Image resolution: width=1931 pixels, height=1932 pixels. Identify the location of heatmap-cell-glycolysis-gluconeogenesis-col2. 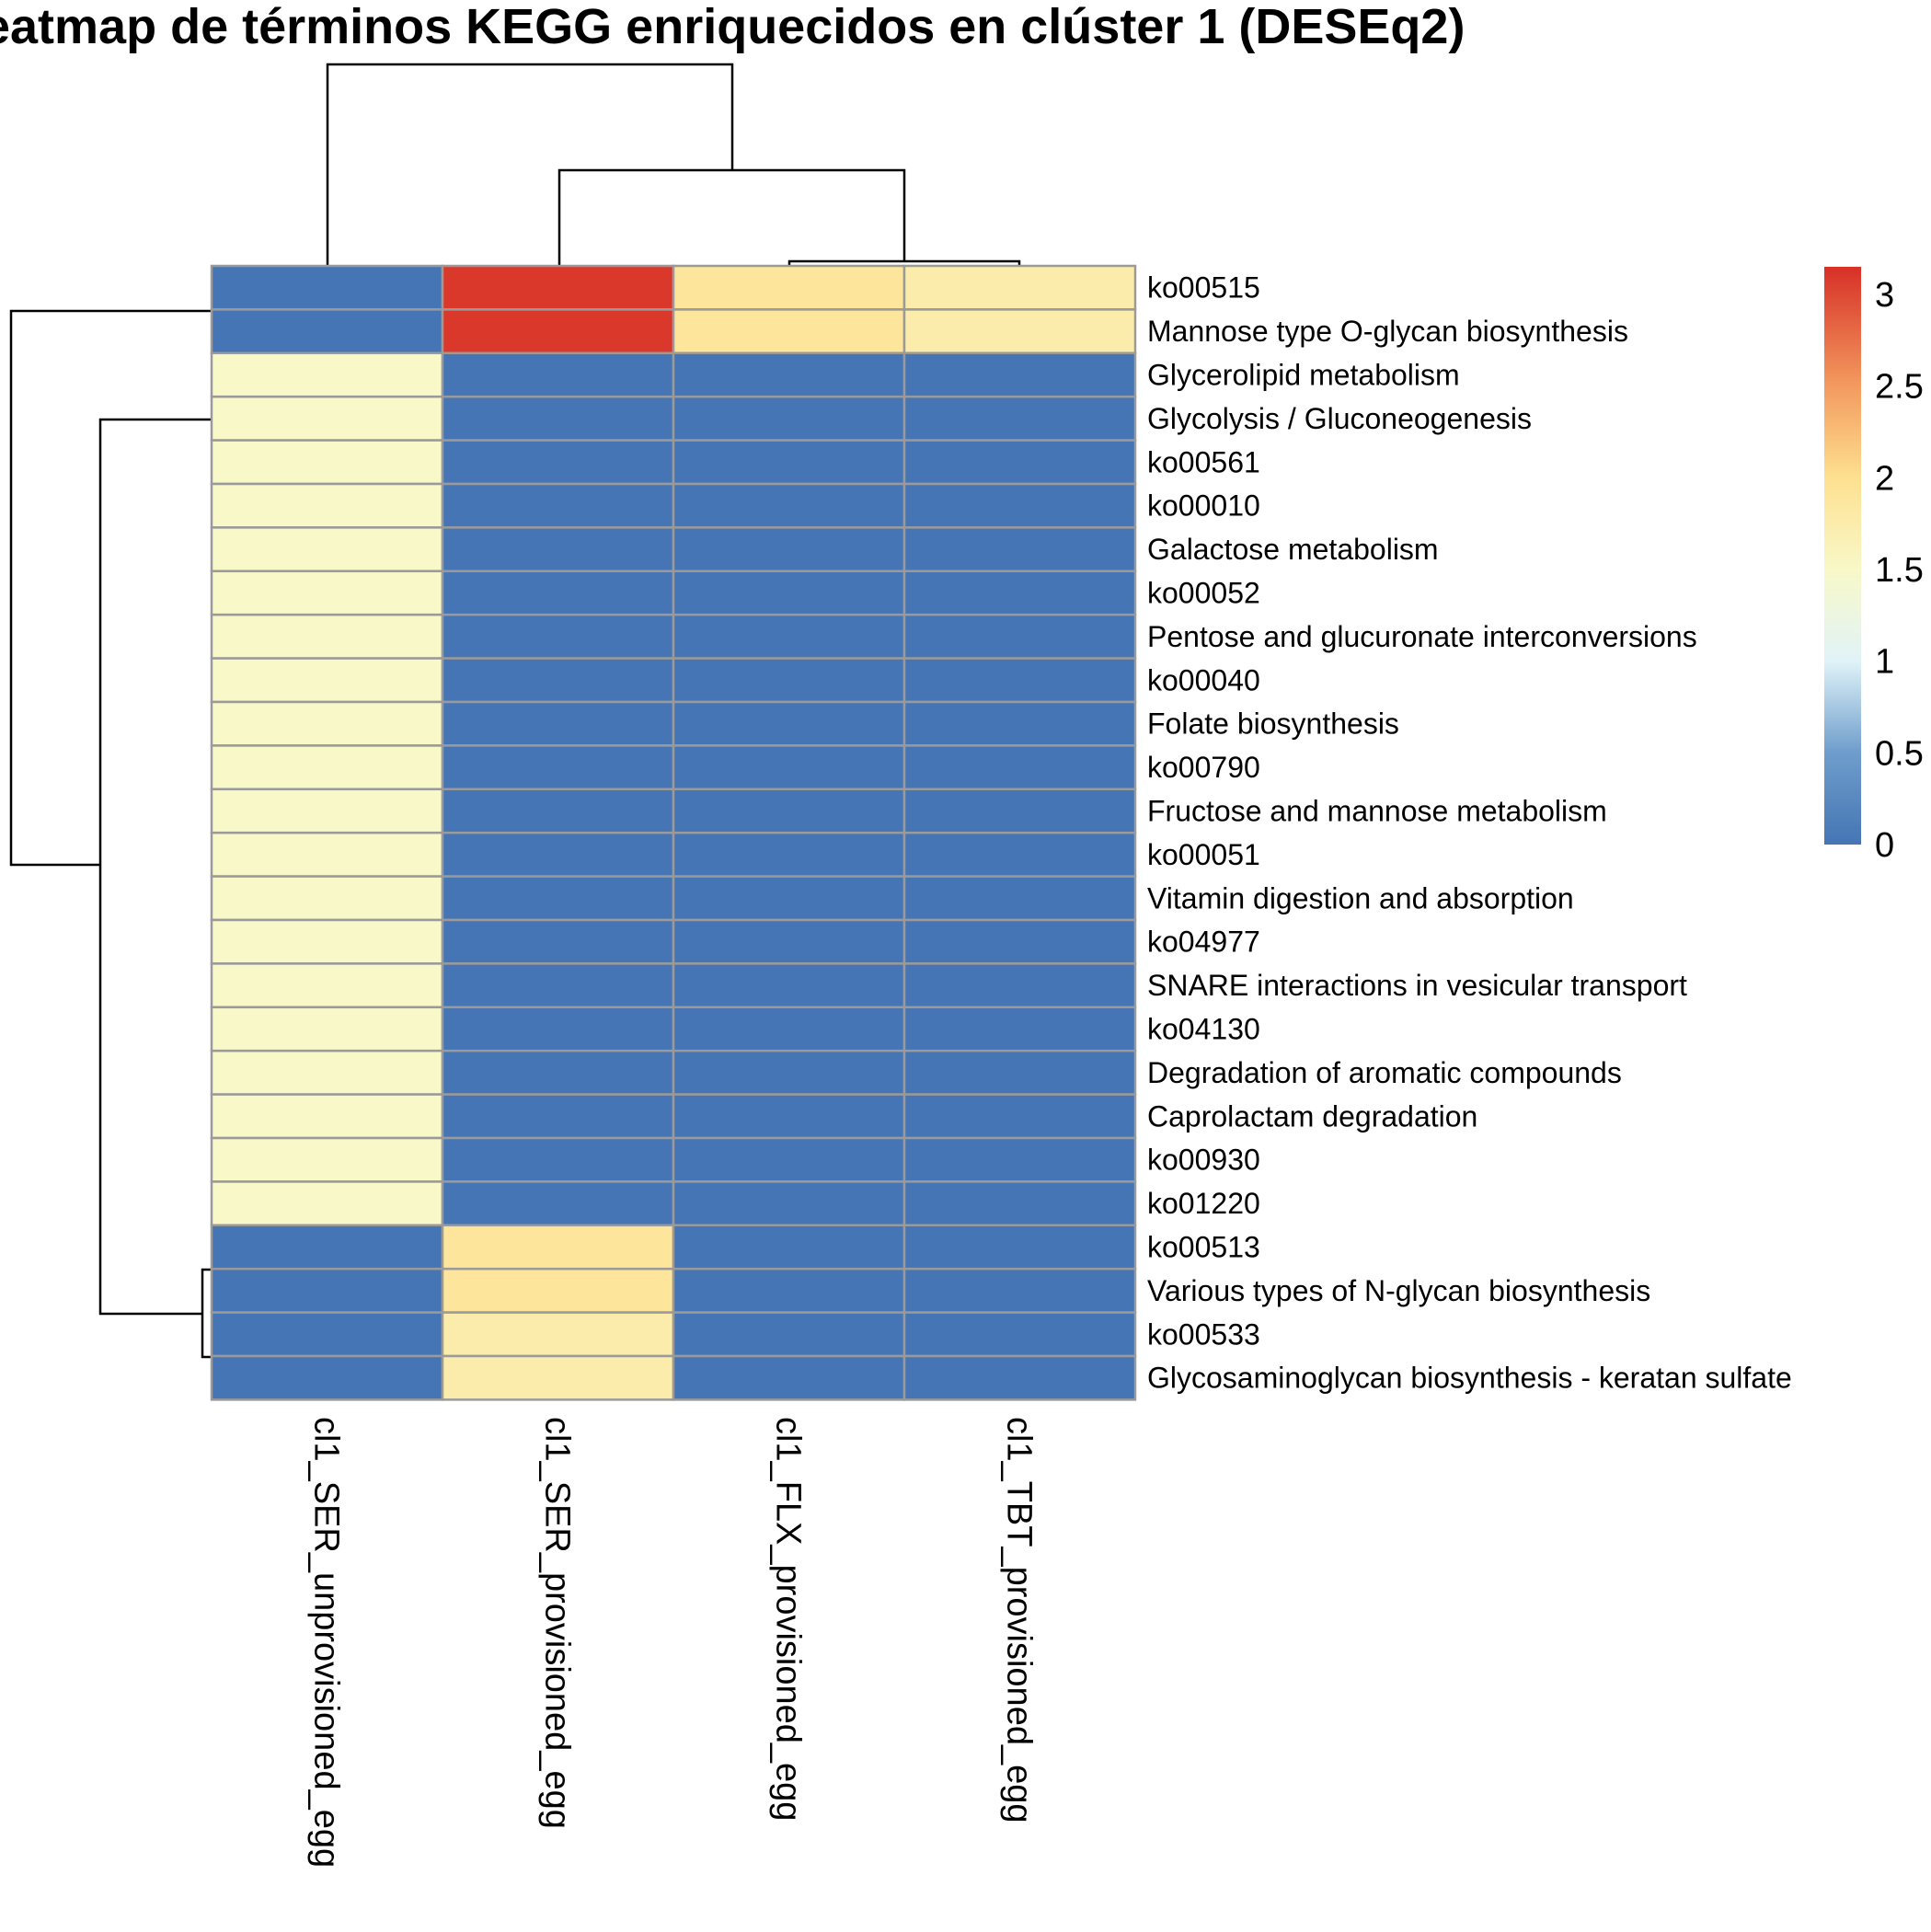
(558, 418).